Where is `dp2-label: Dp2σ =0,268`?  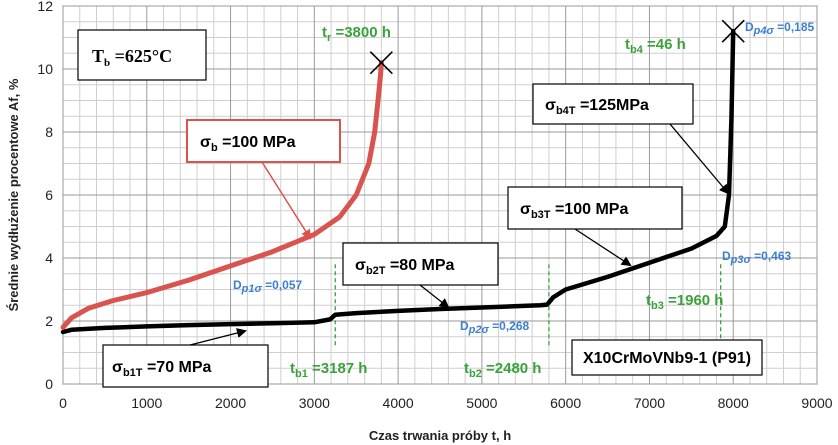
dp2-label: Dp2σ =0,268 is located at coordinates (495, 327).